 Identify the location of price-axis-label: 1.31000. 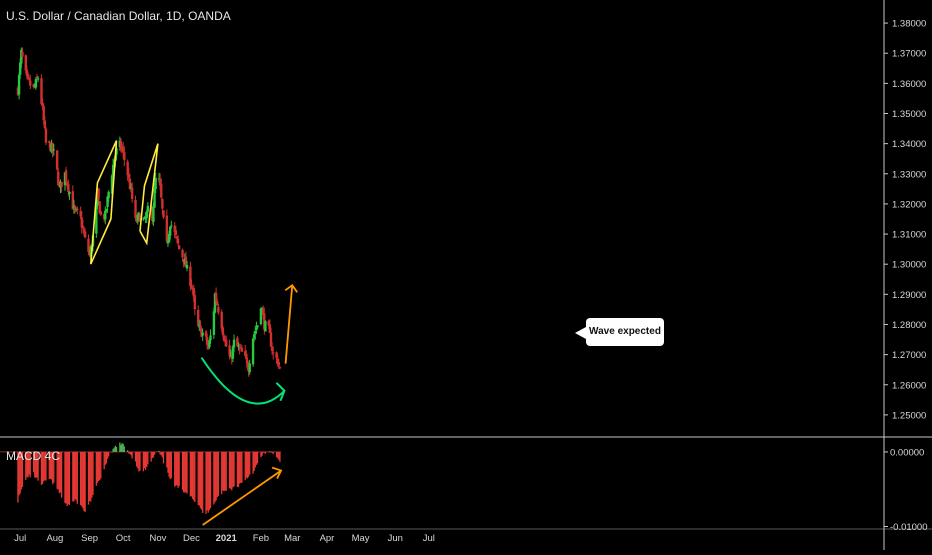
(909, 235).